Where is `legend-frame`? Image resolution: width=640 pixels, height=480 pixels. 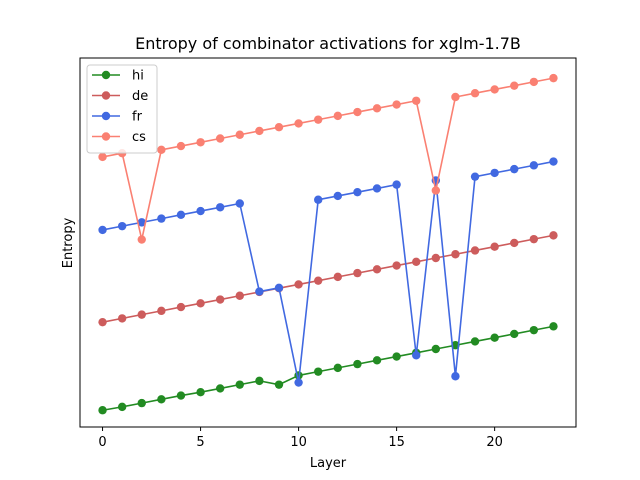 legend-frame is located at coordinates (122, 109).